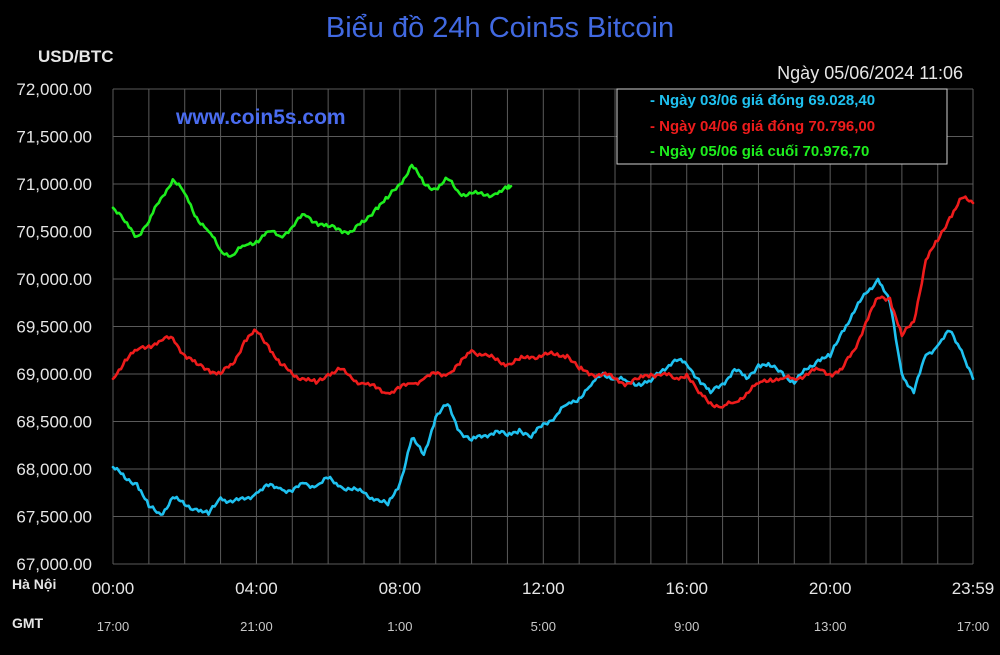 This screenshot has width=1000, height=655. I want to click on legend-entry-0: - Ngày 03/06 giá đóng 69.028,40, so click(762, 100).